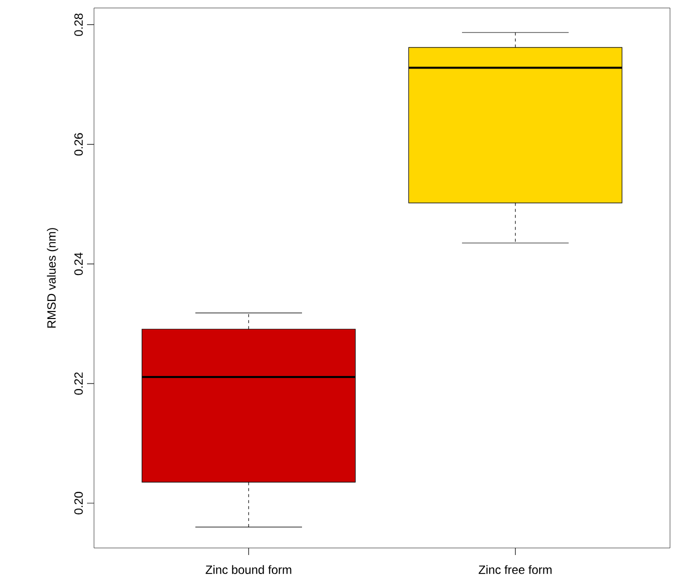  What do you see at coordinates (78, 264) in the screenshot?
I see `y-tick-label: 0.24` at bounding box center [78, 264].